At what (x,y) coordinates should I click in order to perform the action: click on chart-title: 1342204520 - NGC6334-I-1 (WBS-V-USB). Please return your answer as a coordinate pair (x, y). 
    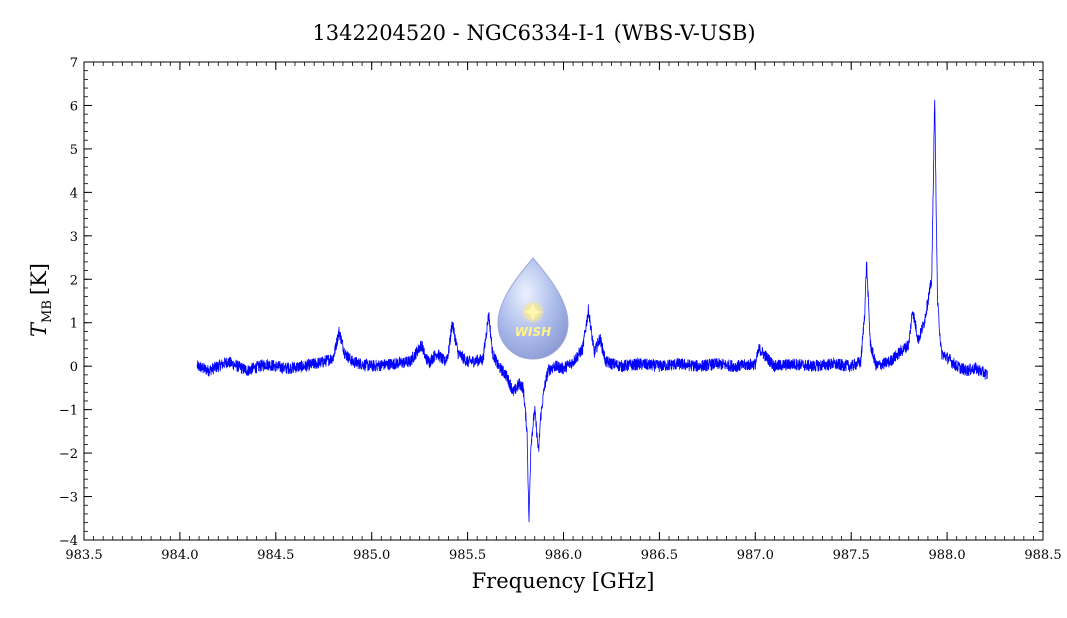
    Looking at the image, I should click on (533, 33).